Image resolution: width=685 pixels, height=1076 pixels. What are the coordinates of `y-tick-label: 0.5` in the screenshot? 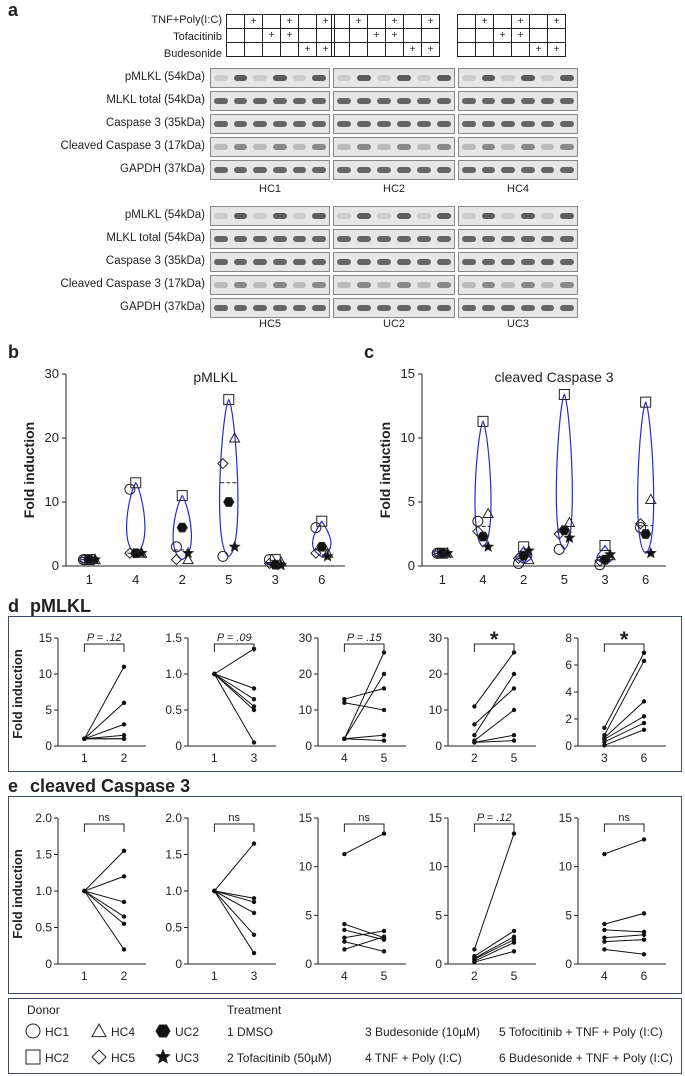 It's located at (173, 710).